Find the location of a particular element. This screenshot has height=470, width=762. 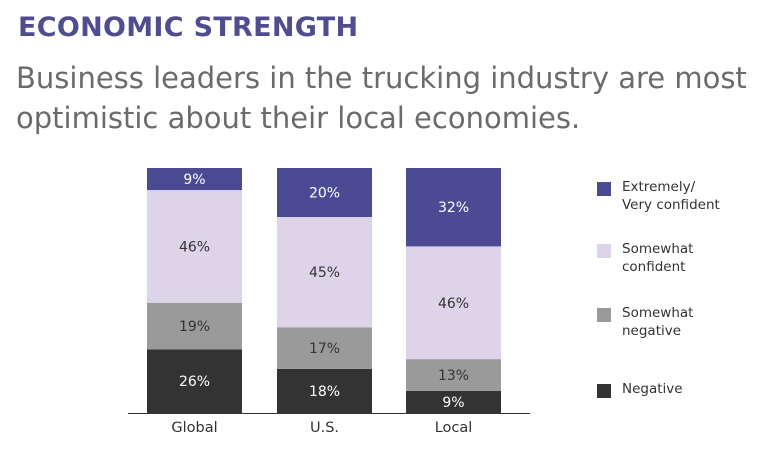

data-label-global-negative: 26% is located at coordinates (194, 382).